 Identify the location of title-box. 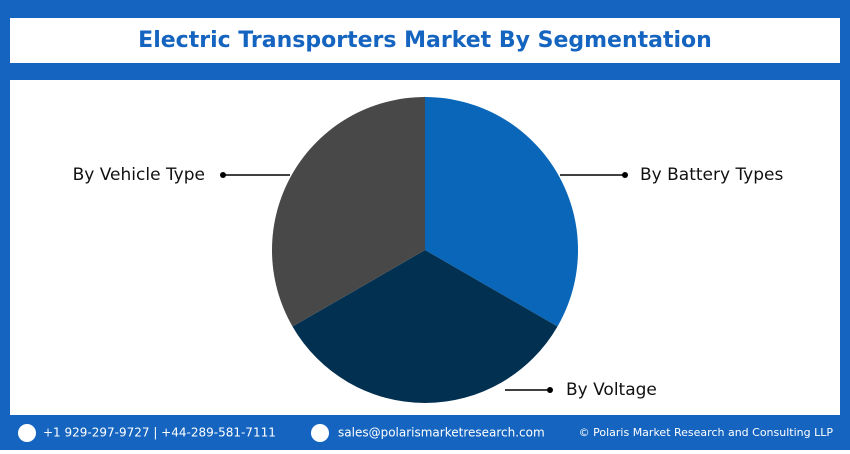
(425, 40).